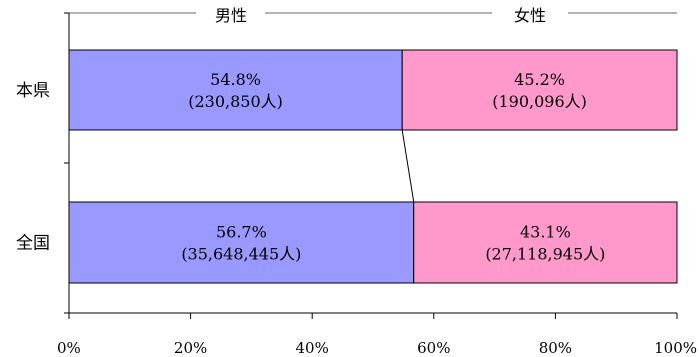 This screenshot has height=357, width=699. I want to click on data-label-1-1: 43.1%, so click(545, 232).